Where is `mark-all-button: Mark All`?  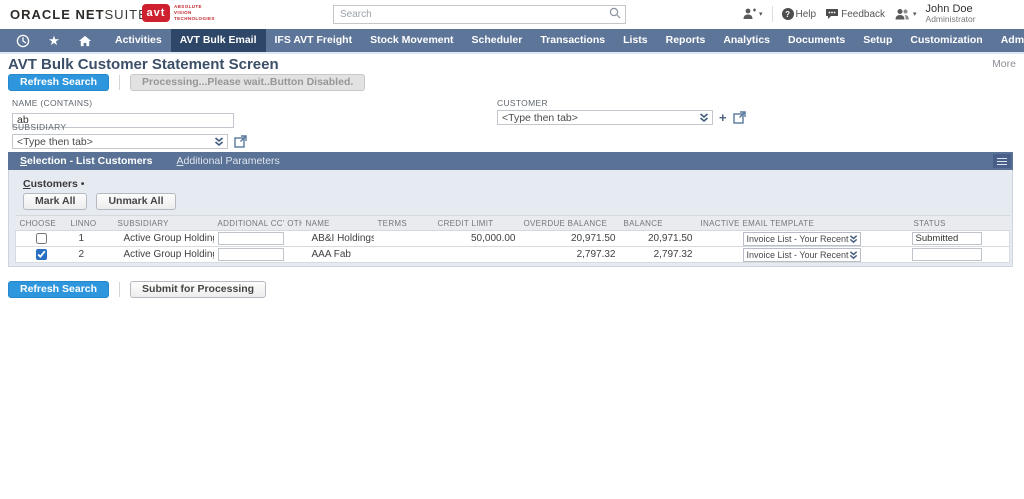
mark-all-button: Mark All is located at coordinates (55, 201).